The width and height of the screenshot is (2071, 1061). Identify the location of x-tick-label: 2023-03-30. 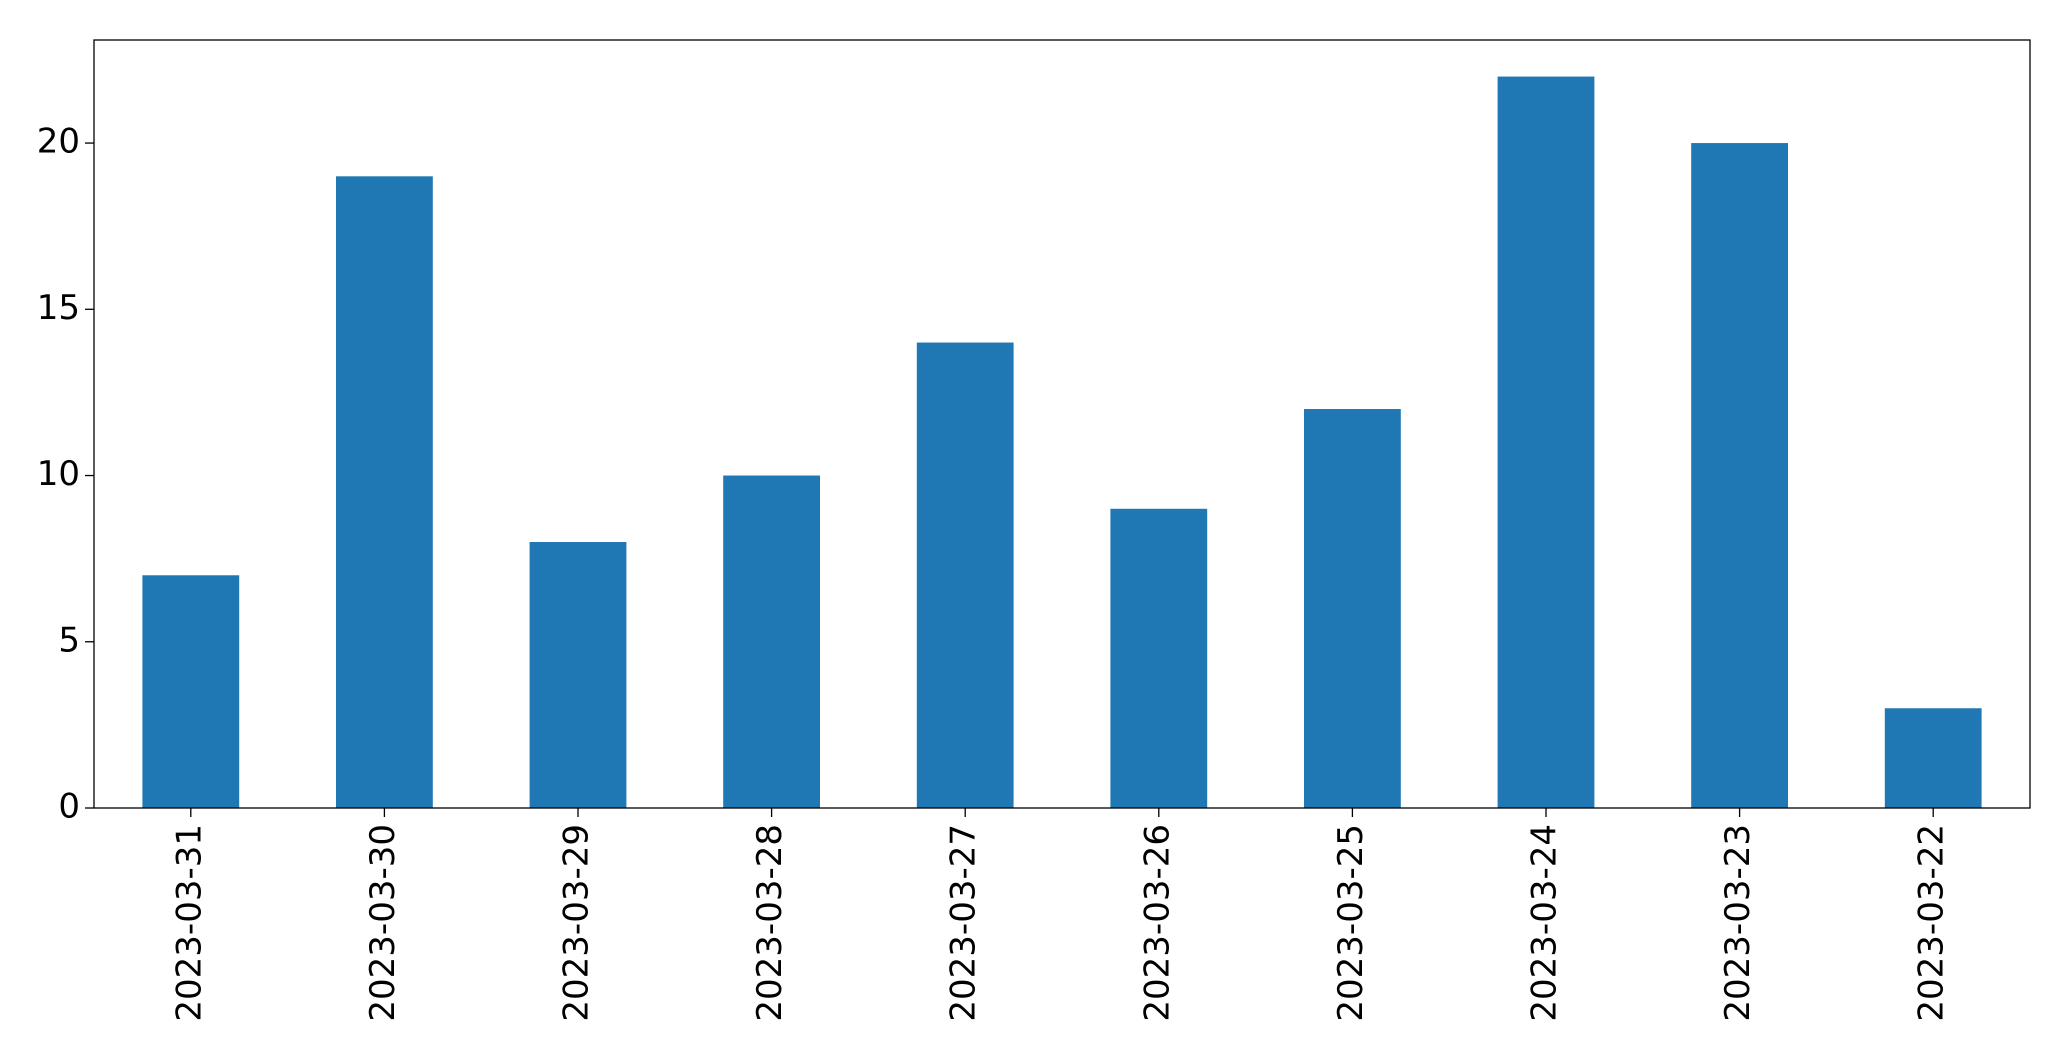
(383, 923).